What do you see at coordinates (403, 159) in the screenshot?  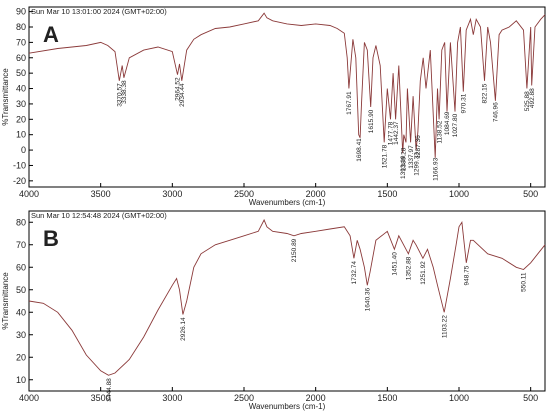 I see `peak-label: 1389.28` at bounding box center [403, 159].